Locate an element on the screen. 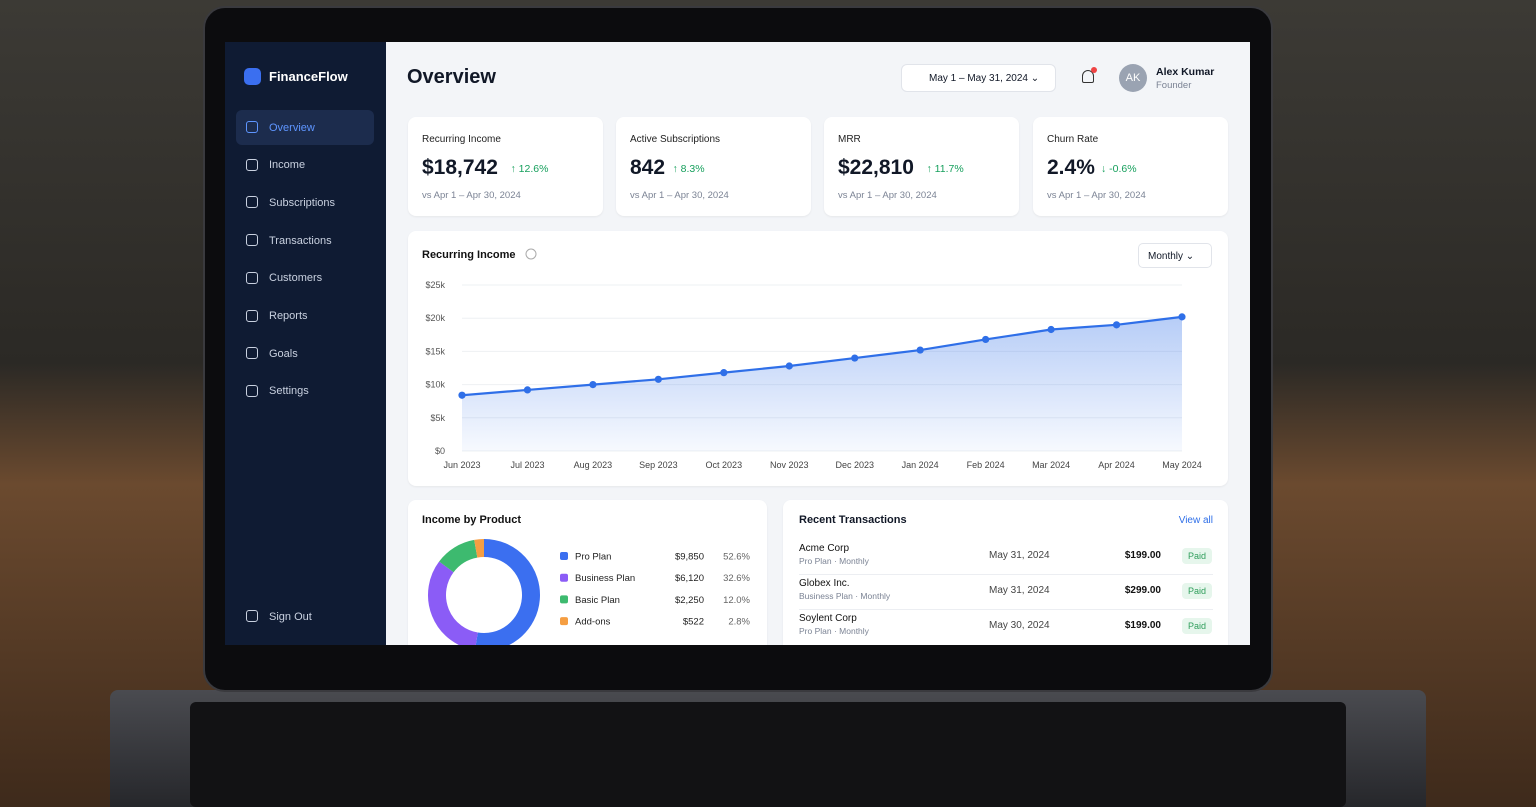 The height and width of the screenshot is (807, 1536). period-select: Monthly ⌄ is located at coordinates (1175, 255).